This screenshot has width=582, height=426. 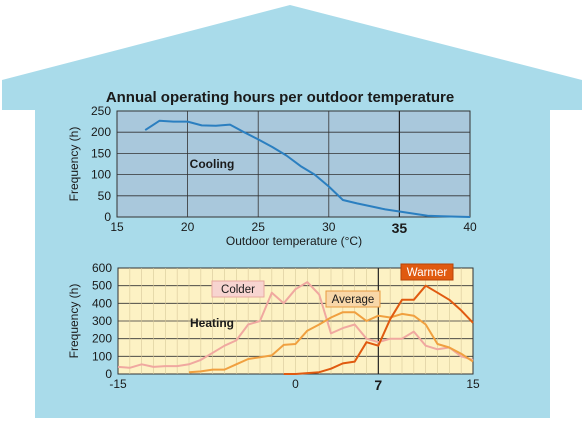 I want to click on x-tick-label: 40, so click(x=470, y=227).